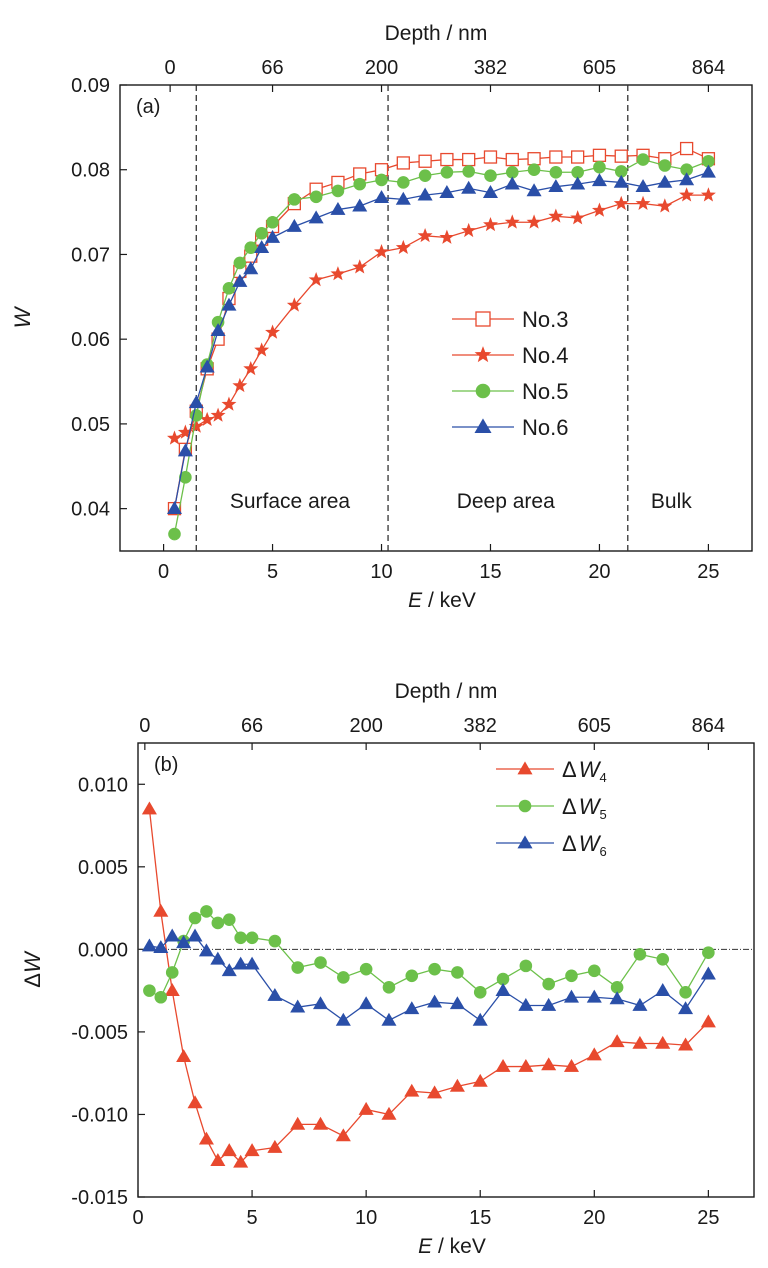 Image resolution: width=768 pixels, height=1268 pixels. I want to click on series-dW5, so click(429, 954).